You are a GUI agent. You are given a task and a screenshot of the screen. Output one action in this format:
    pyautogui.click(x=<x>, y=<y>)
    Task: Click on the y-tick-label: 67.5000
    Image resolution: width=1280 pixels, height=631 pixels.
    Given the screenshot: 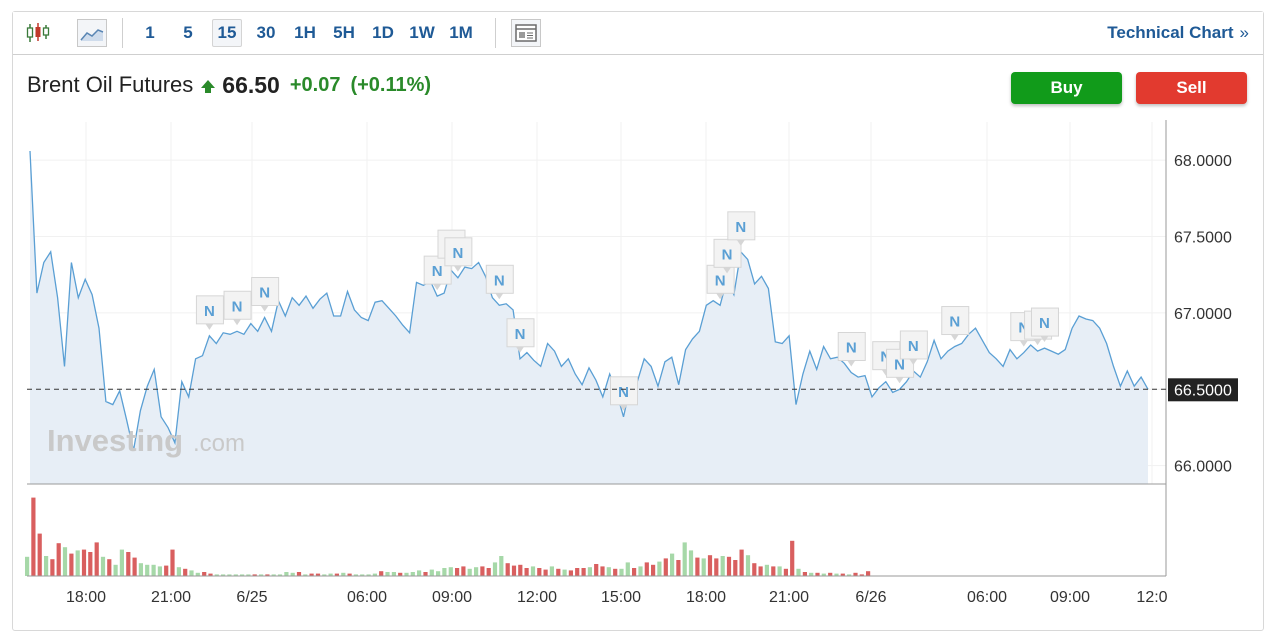 What is the action you would take?
    pyautogui.click(x=1203, y=238)
    